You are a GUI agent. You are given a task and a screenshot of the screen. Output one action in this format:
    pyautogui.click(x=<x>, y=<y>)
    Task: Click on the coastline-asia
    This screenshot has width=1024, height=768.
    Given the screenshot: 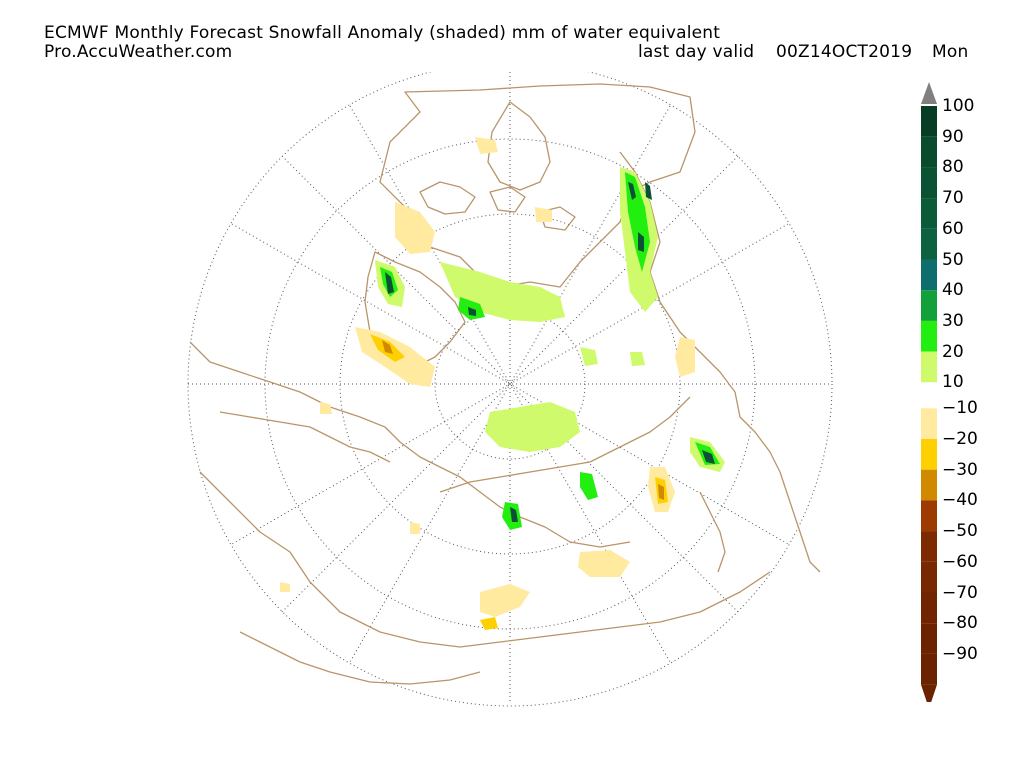 What is the action you would take?
    pyautogui.click(x=485, y=559)
    